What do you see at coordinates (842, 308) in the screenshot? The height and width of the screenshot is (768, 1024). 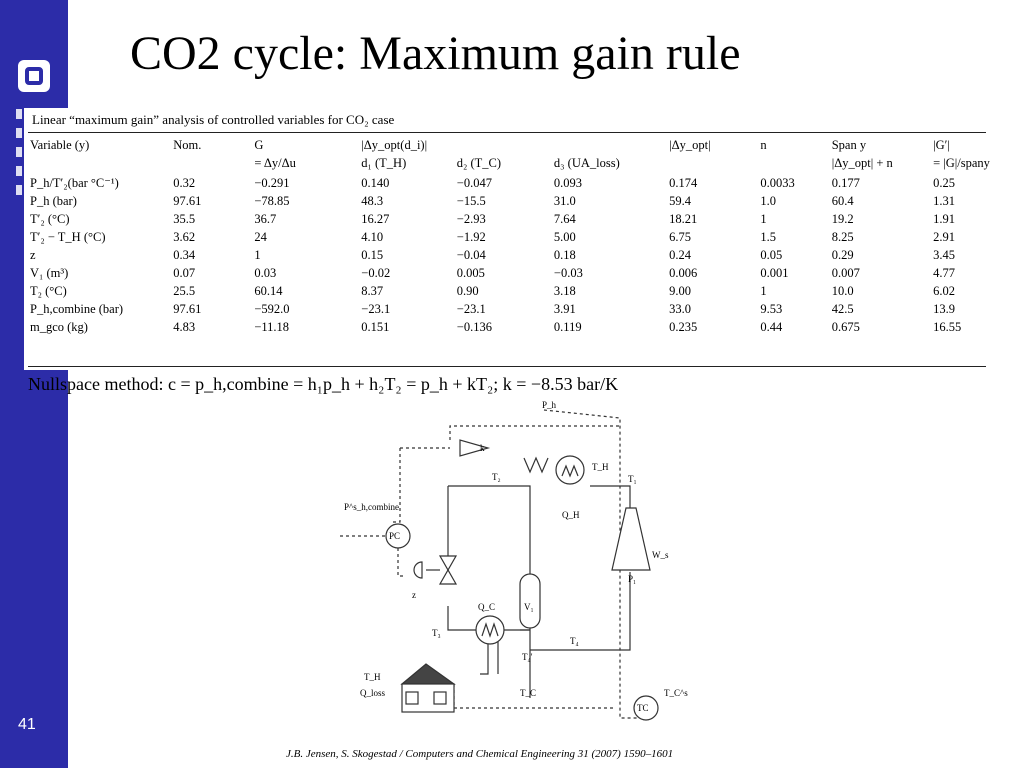 I see `cell: 42.5` at bounding box center [842, 308].